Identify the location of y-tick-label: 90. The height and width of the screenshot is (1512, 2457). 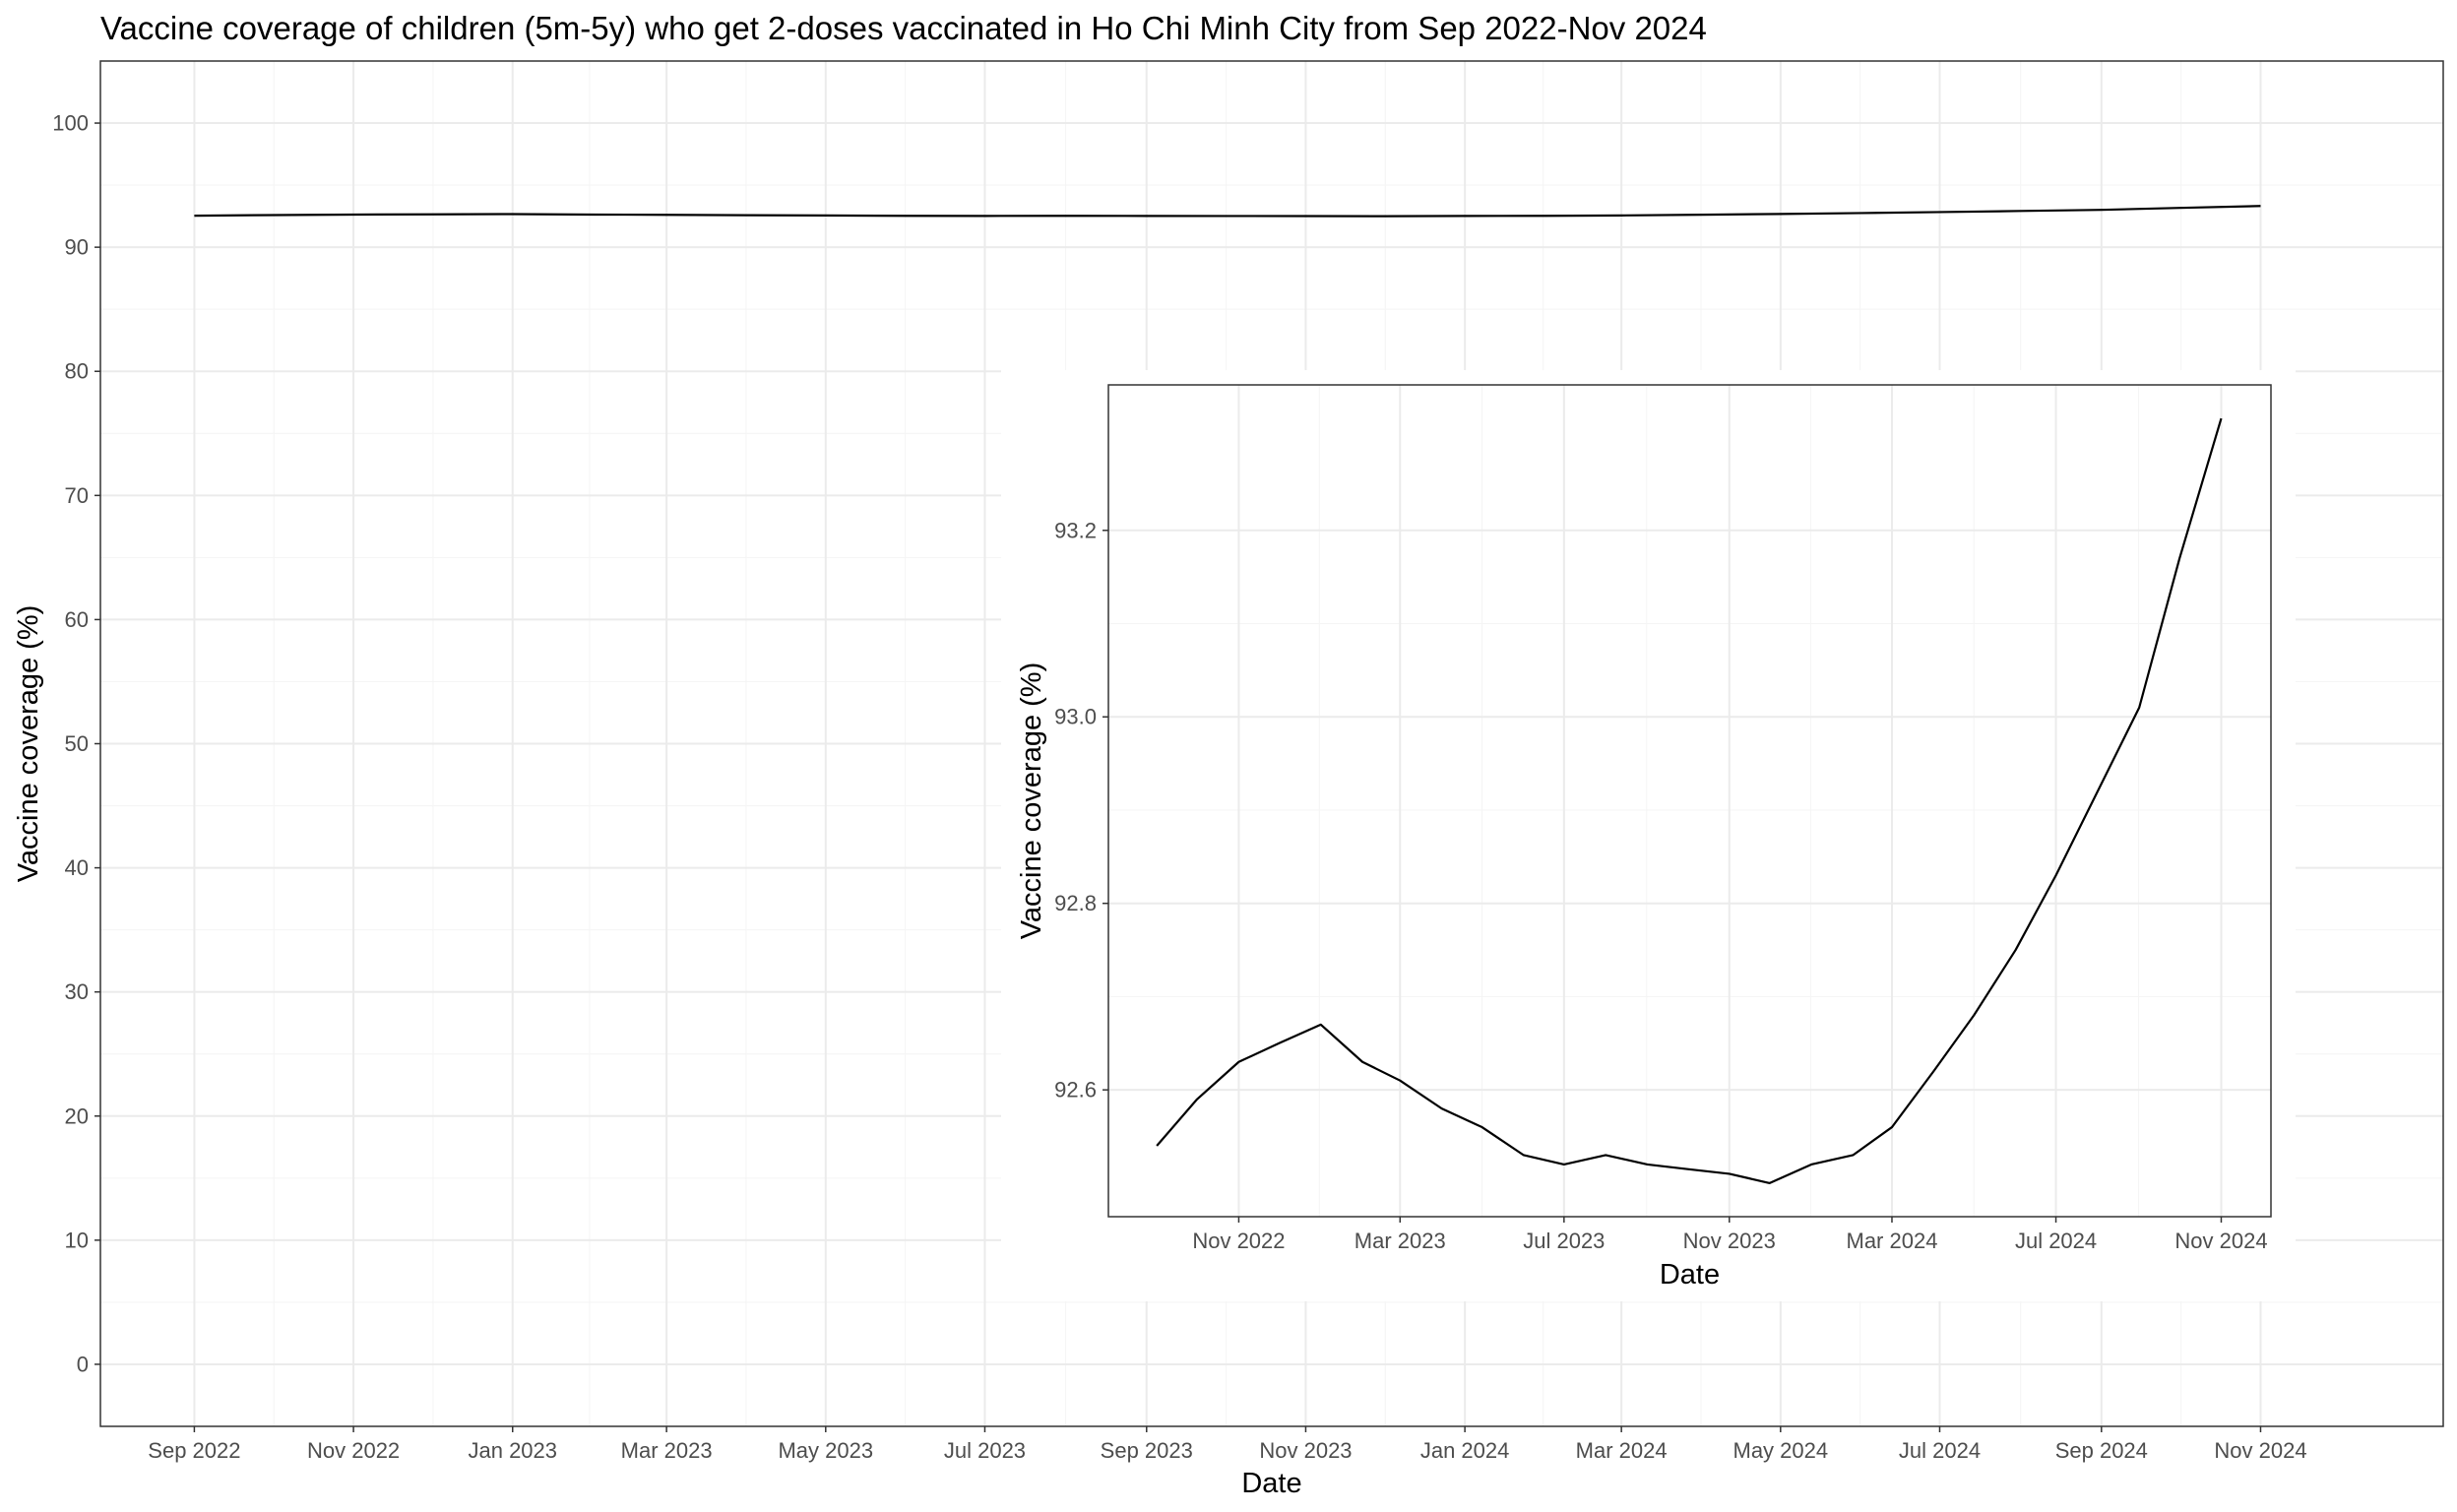
(77, 247).